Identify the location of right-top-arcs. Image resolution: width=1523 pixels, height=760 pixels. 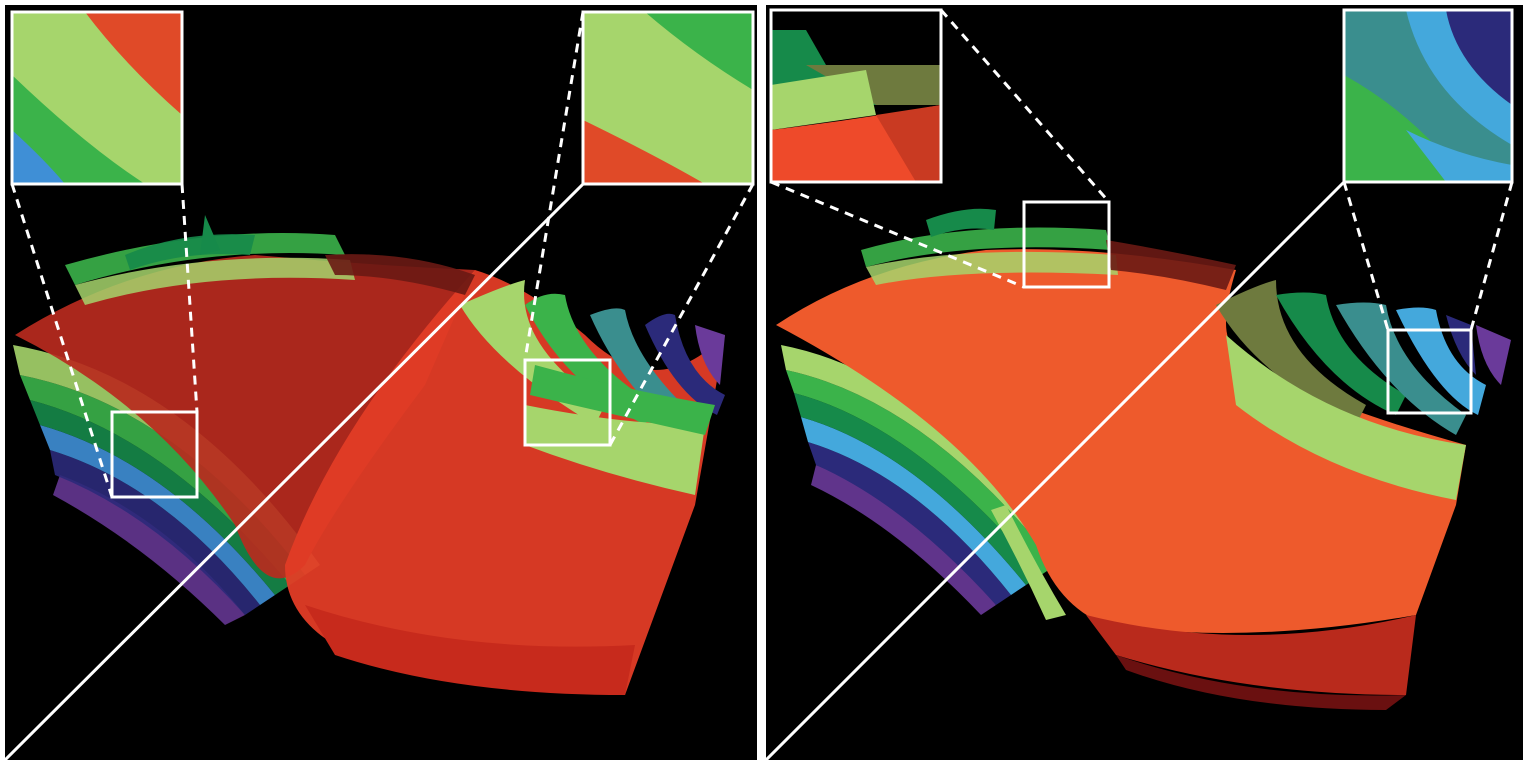
(1048, 249).